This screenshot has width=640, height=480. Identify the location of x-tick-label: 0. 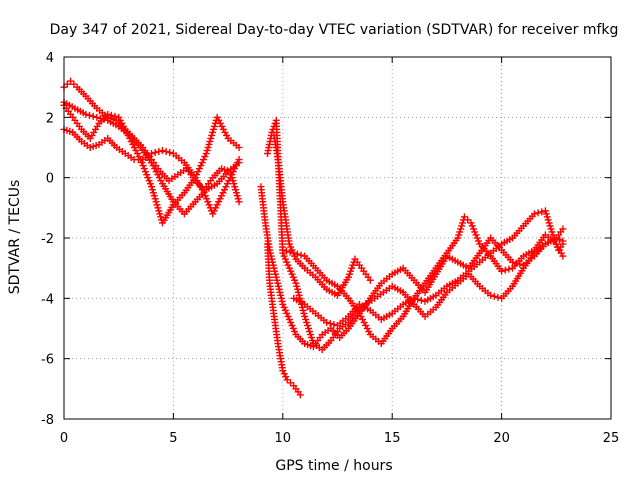
(64, 438).